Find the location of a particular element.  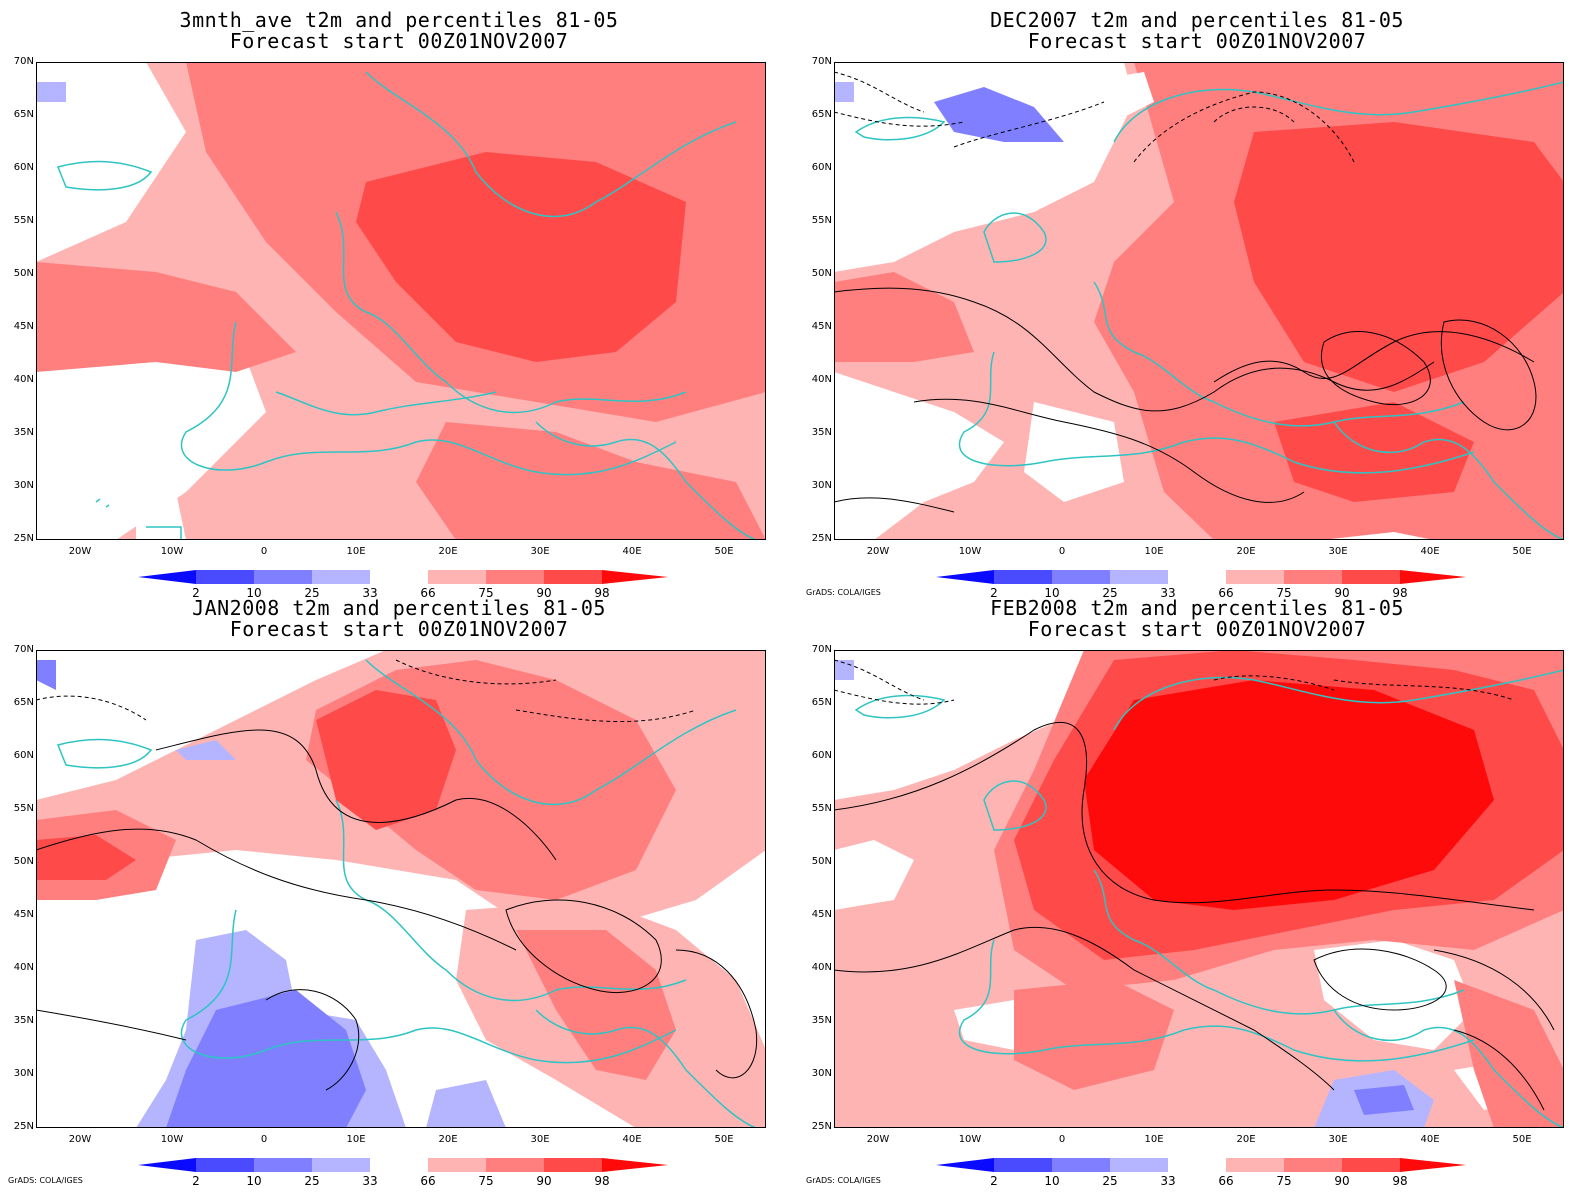

panel-title: DEC2007 t2m and percentiles 81-05 is located at coordinates (1197, 20).